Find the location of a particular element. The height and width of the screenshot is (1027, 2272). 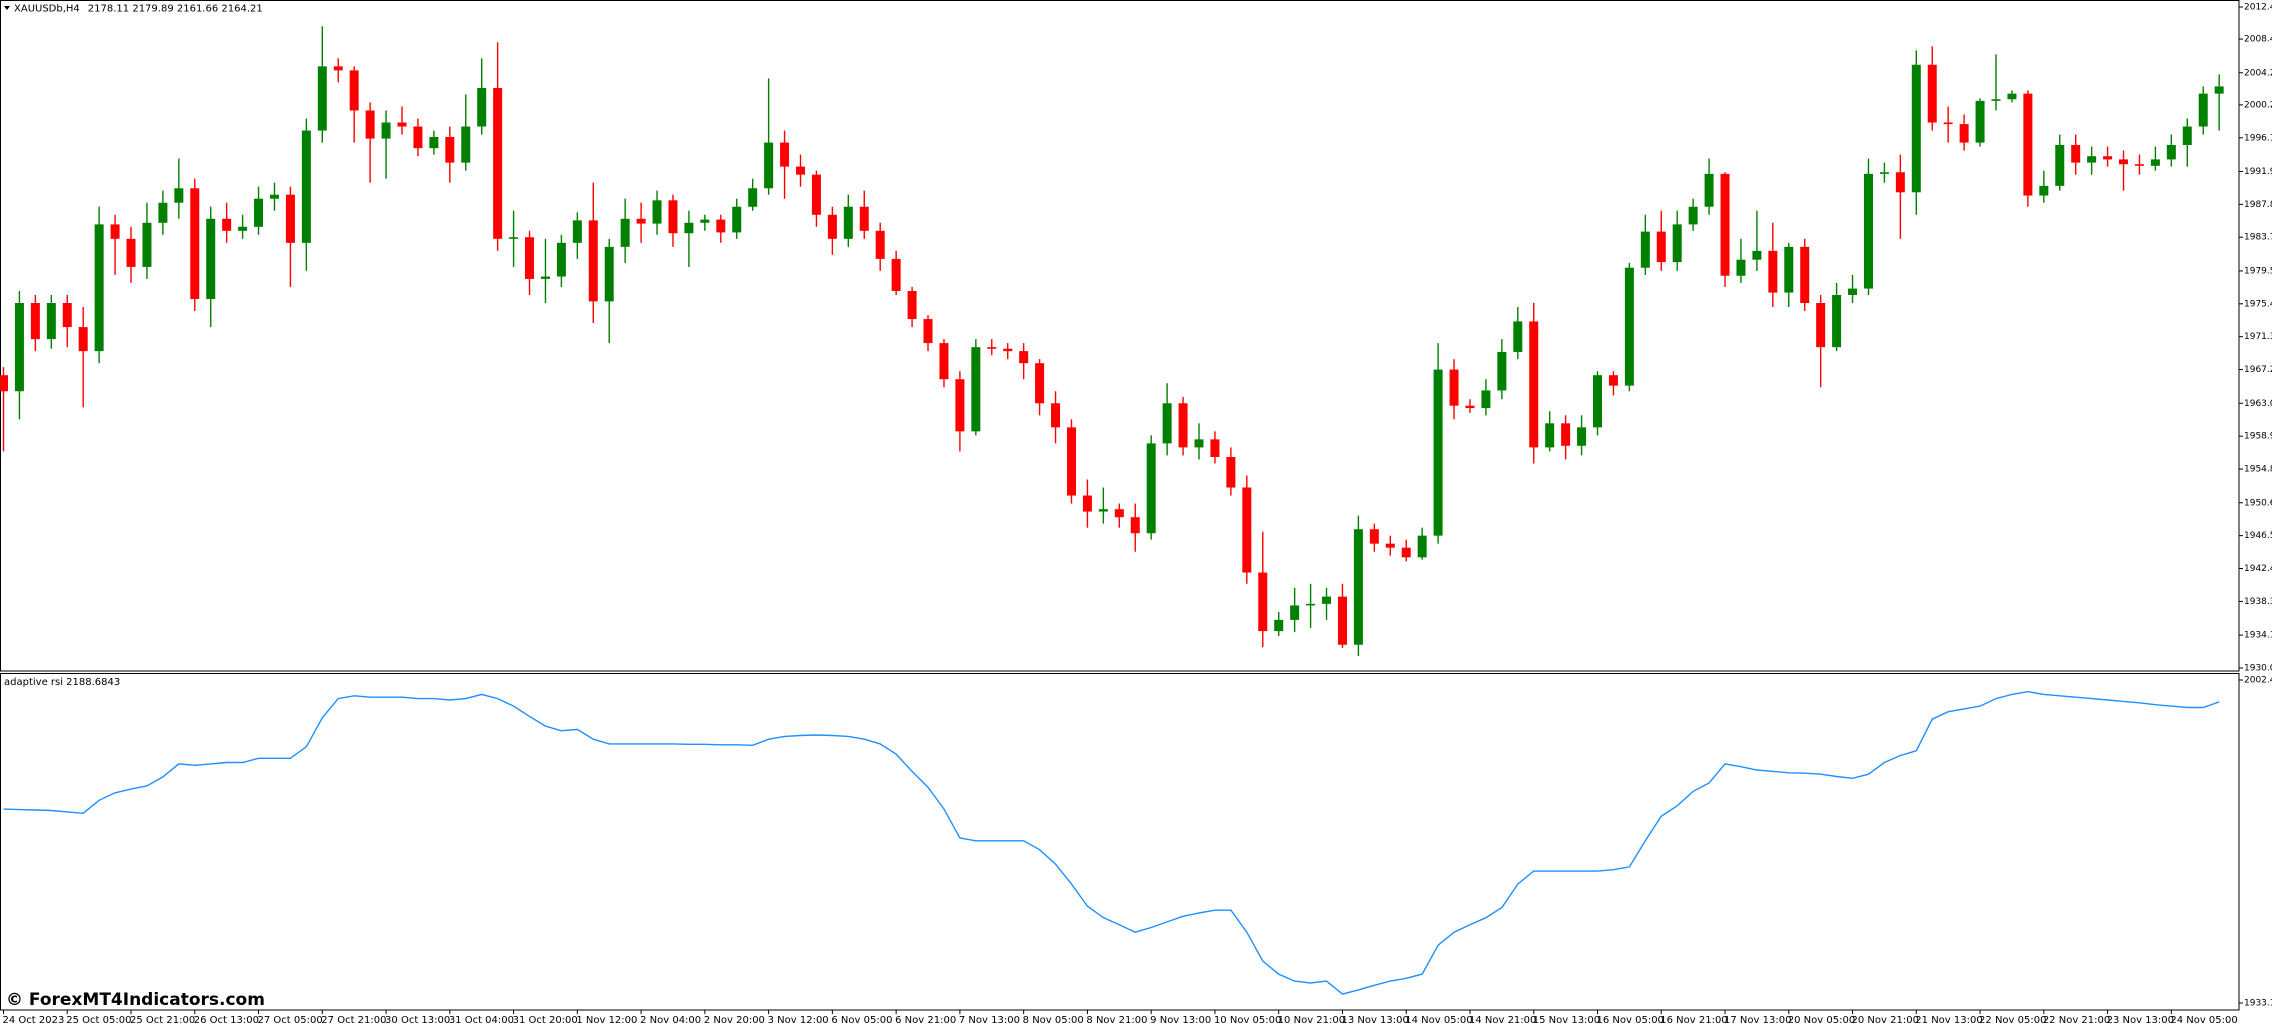

watermark: © ForexMT4Indicators.com is located at coordinates (135, 1000).